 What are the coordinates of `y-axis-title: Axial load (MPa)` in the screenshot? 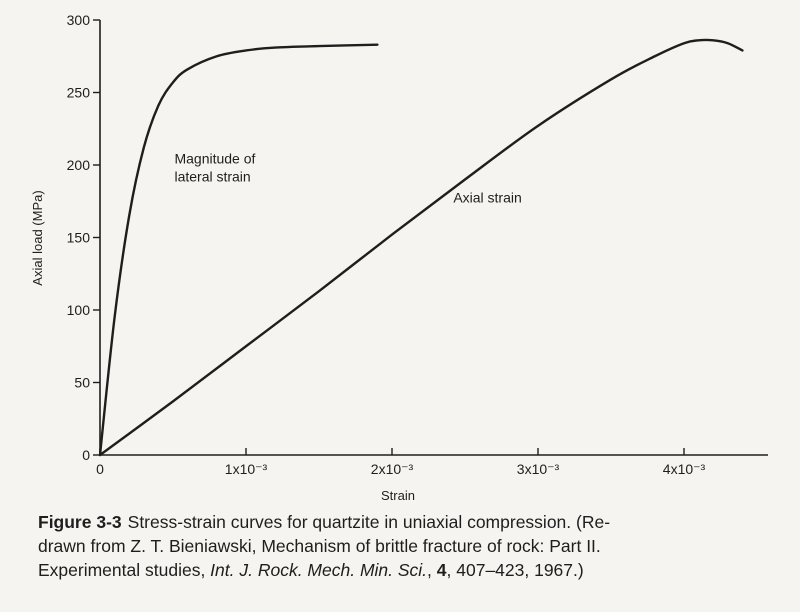 It's located at (37, 237).